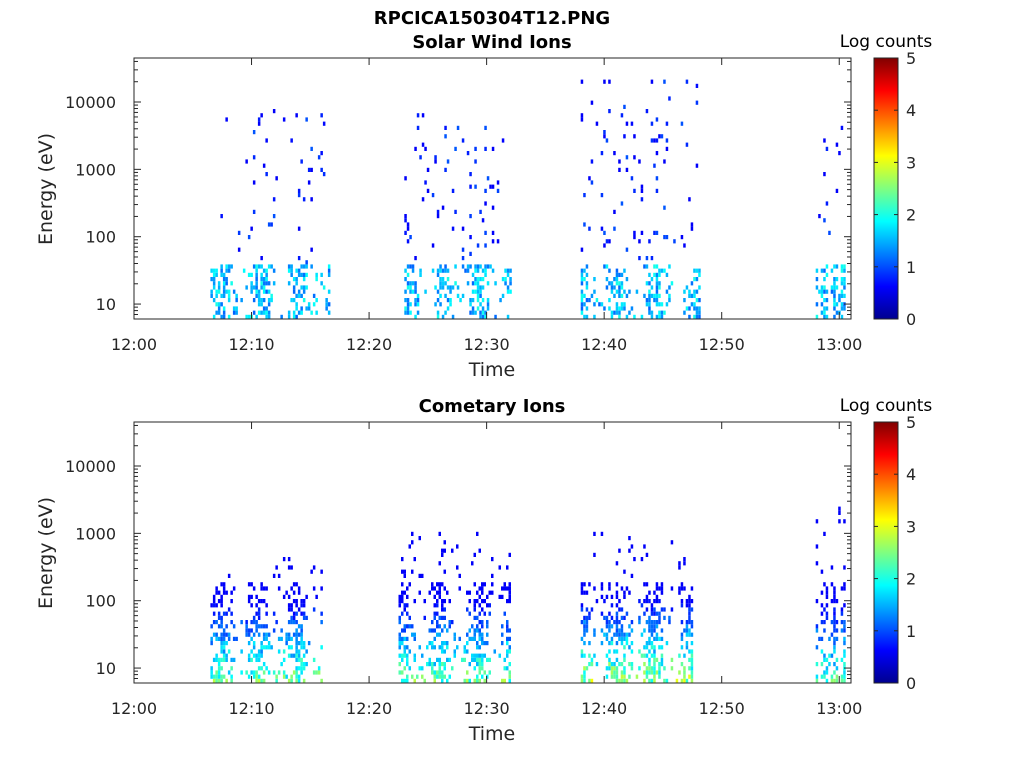 Image resolution: width=1024 pixels, height=768 pixels. I want to click on x-tick-label: 13:00, so click(839, 708).